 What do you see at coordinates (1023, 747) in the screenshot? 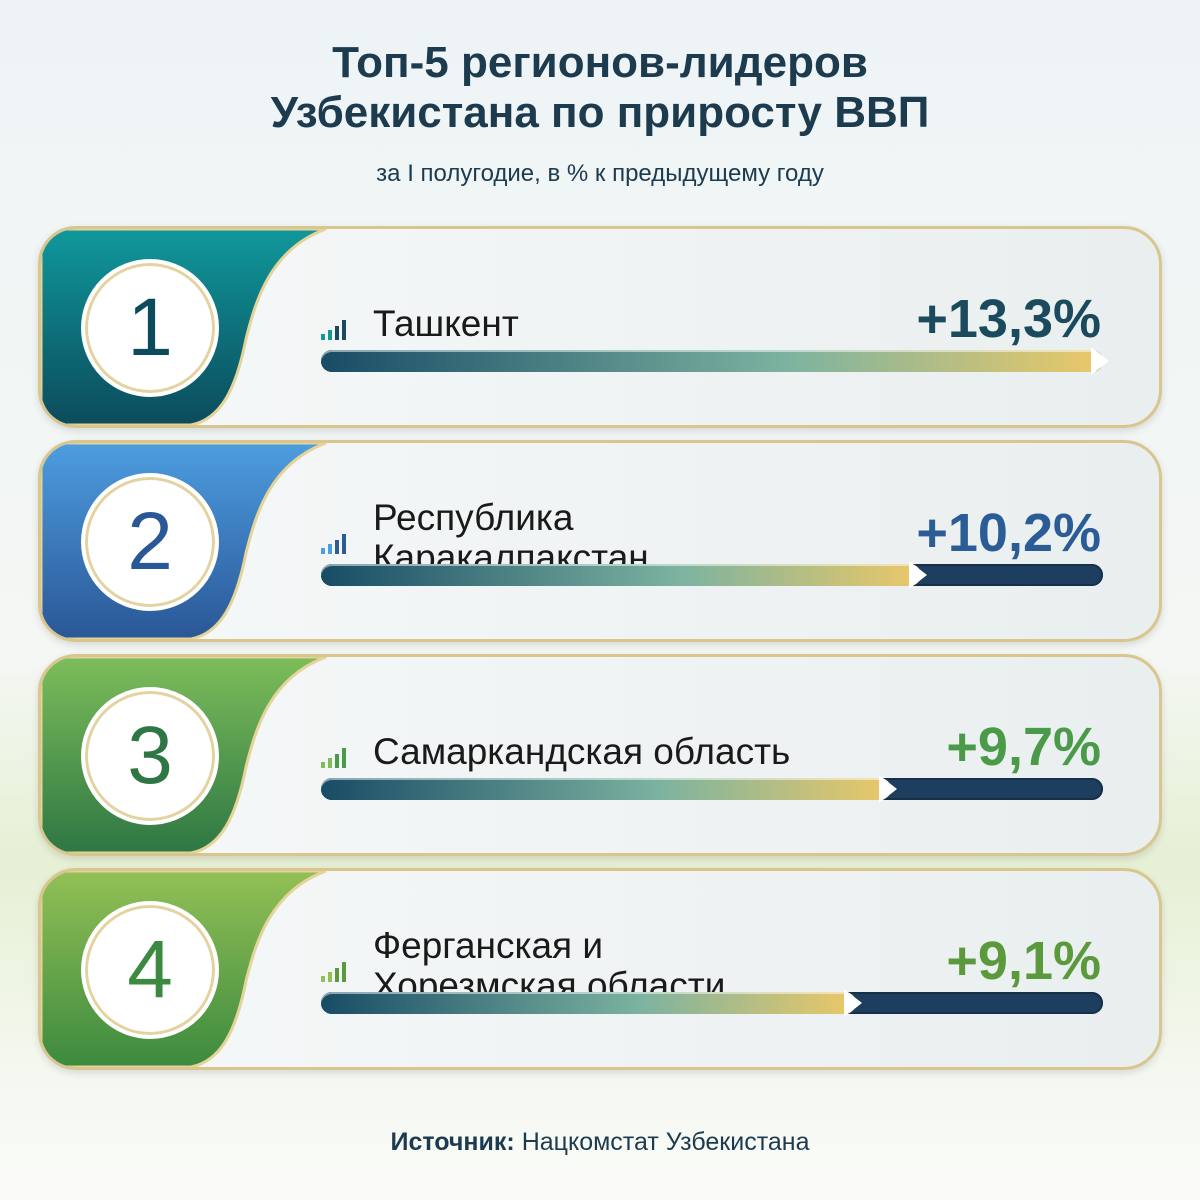
I see `value-label: +9,7%` at bounding box center [1023, 747].